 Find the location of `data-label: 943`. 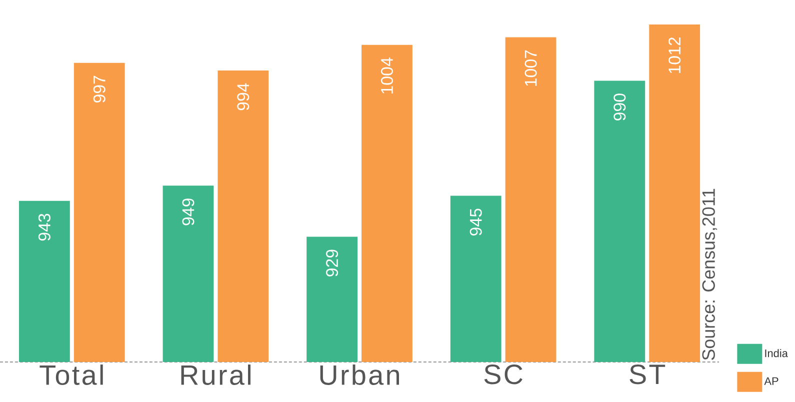

data-label: 943 is located at coordinates (44, 227).